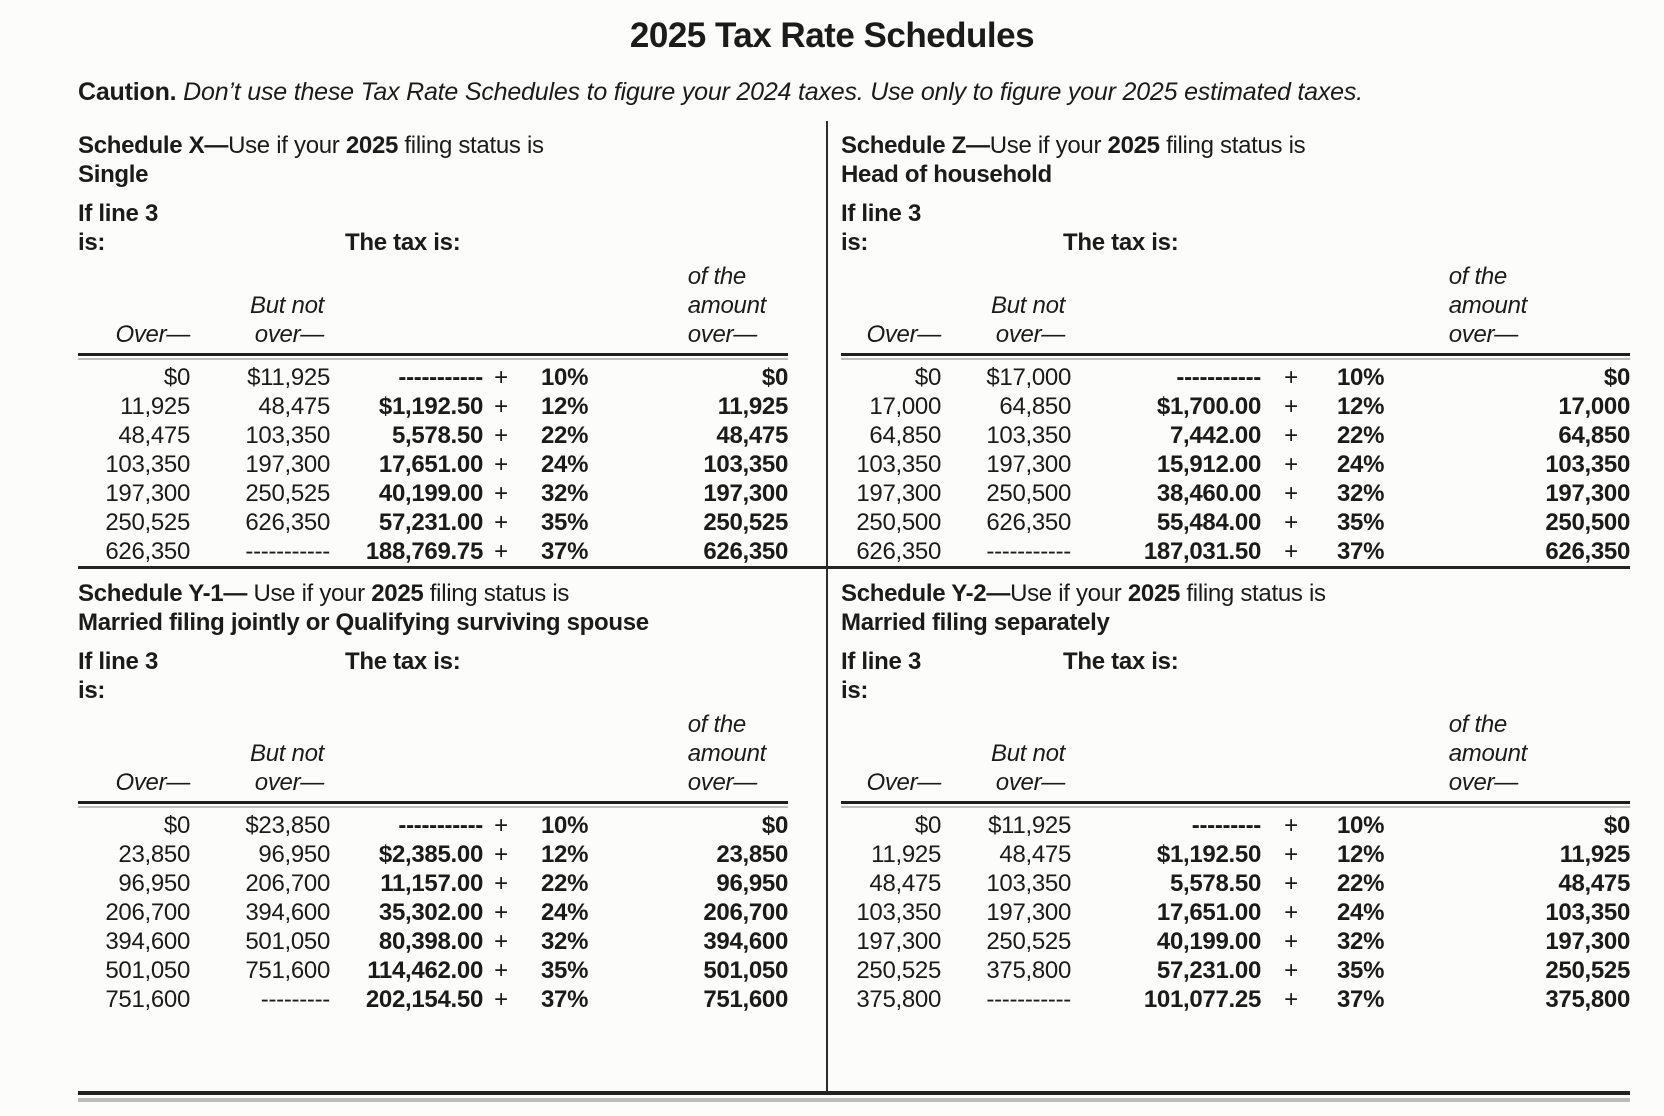 The width and height of the screenshot is (1664, 1116). I want to click on but-not-over-amount: $17,000, so click(1028, 377).